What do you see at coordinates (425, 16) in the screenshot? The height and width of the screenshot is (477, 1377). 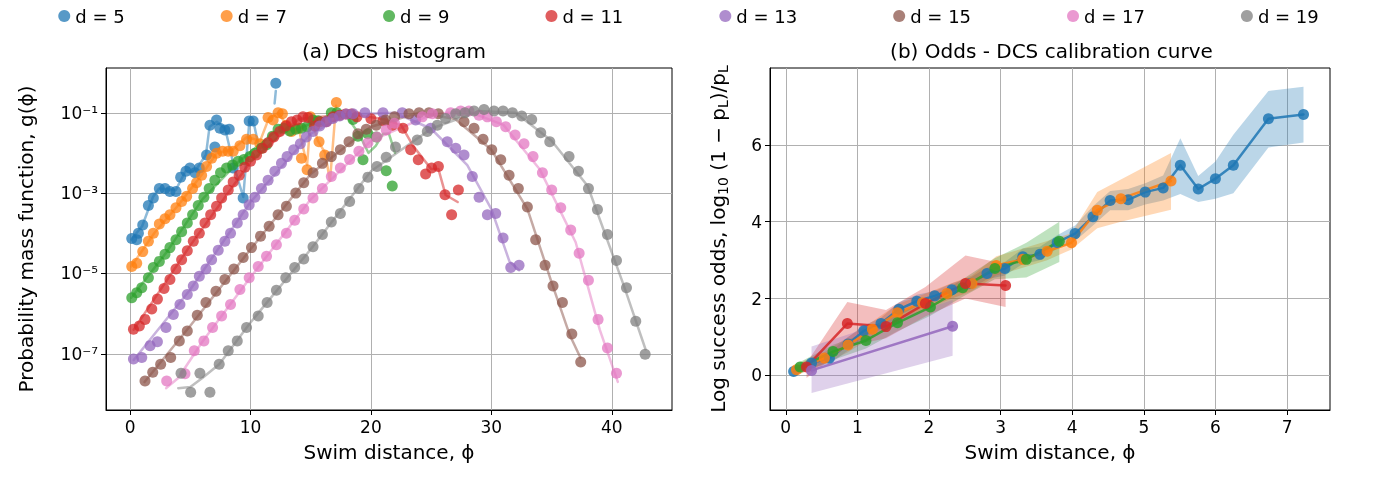 I see `legend-label: d = 9` at bounding box center [425, 16].